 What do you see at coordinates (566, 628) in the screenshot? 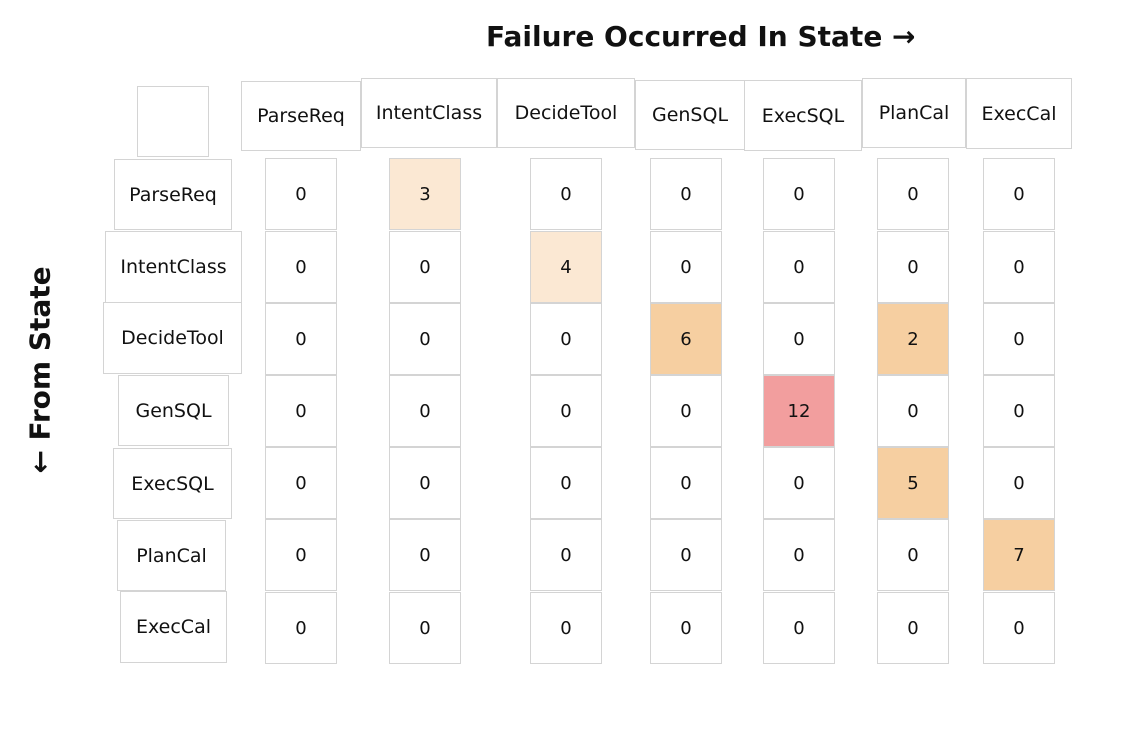
I see `heatmap-cell-execcal-decidetool: 0` at bounding box center [566, 628].